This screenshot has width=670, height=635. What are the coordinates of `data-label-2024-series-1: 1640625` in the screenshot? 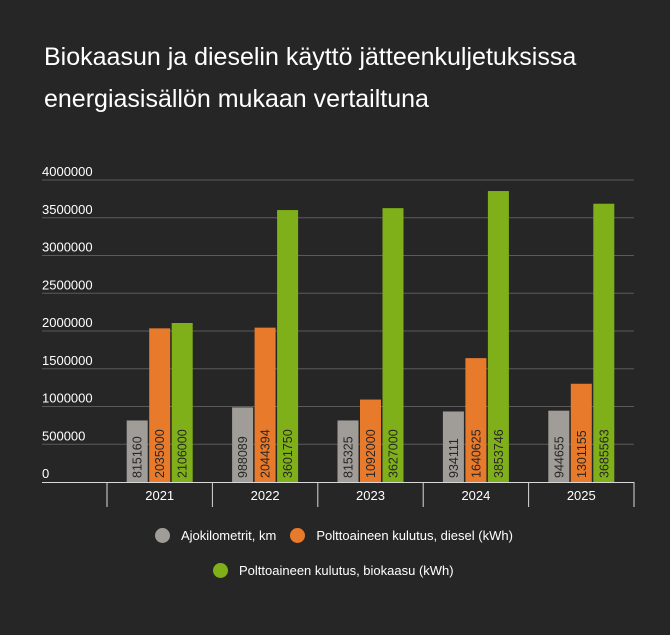 It's located at (476, 453).